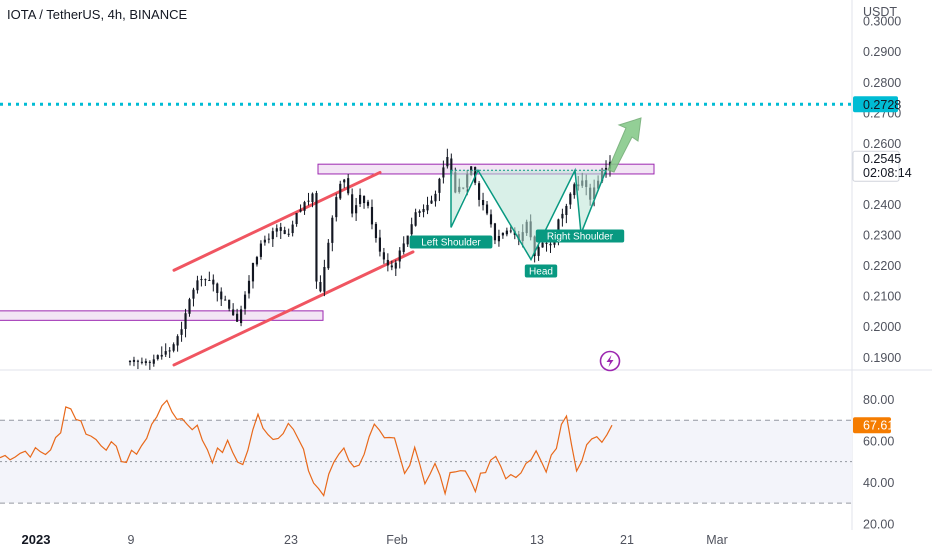 The image size is (932, 550). What do you see at coordinates (277, 221) in the screenshot?
I see `channel-upper-line` at bounding box center [277, 221].